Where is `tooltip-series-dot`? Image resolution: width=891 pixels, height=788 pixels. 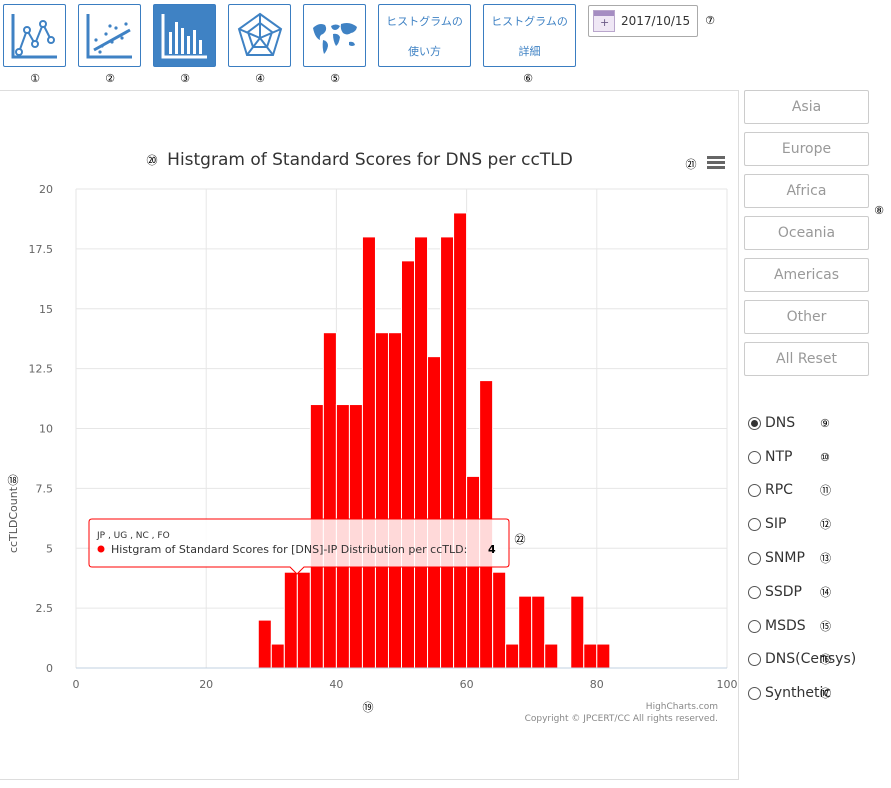 tooltip-series-dot is located at coordinates (101, 549).